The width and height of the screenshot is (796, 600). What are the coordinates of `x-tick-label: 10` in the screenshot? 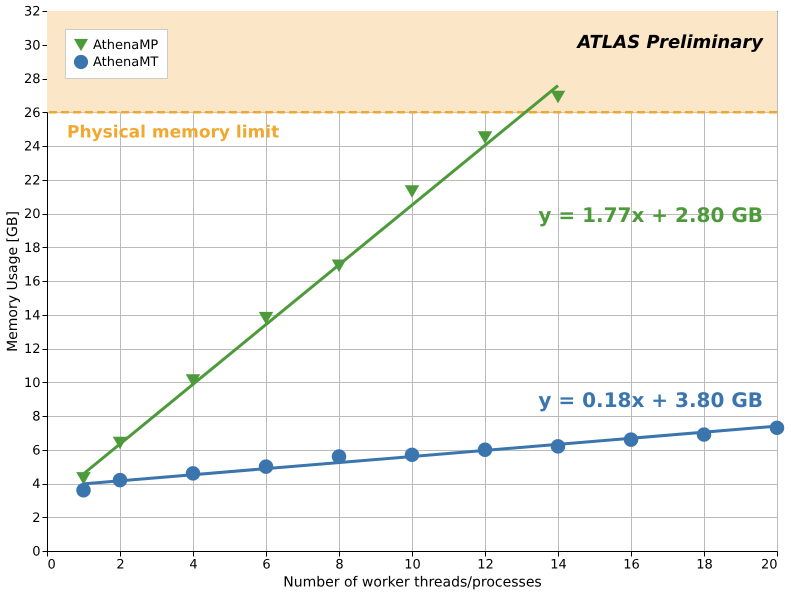 It's located at (412, 565).